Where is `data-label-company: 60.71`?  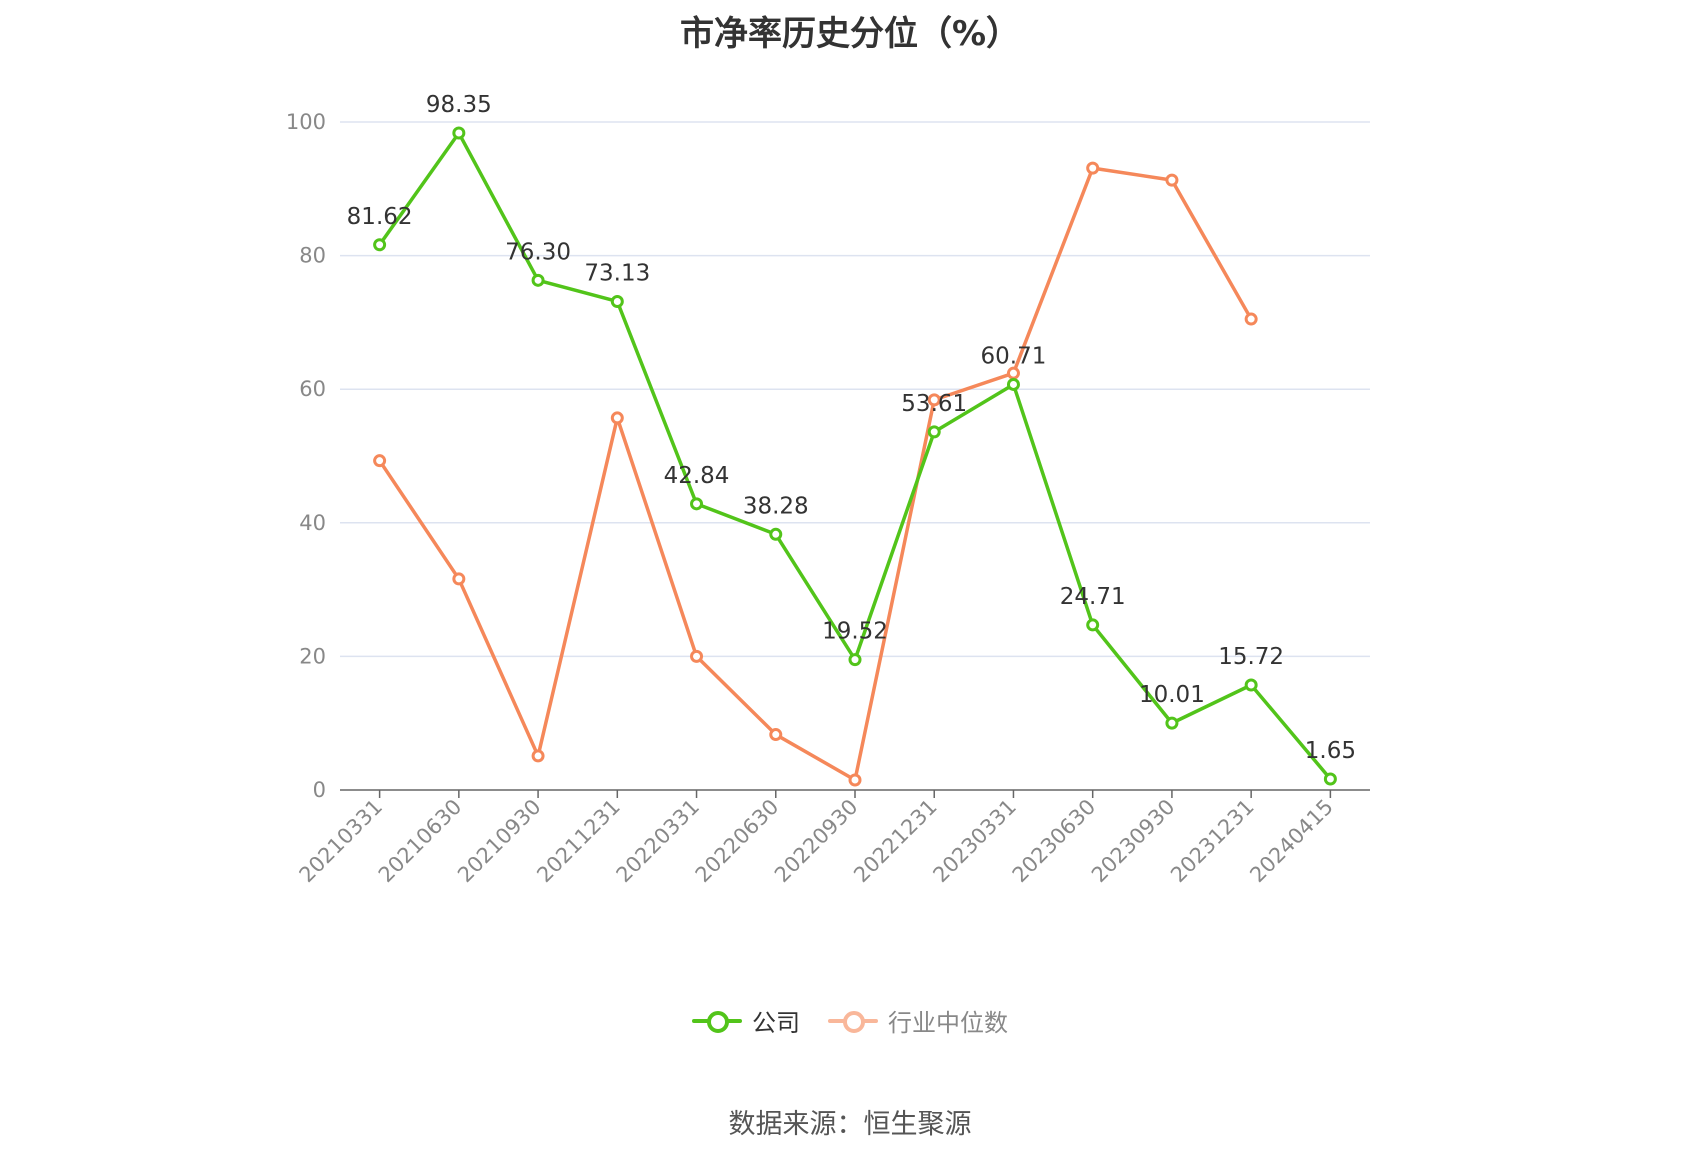
data-label-company: 60.71 is located at coordinates (1014, 356).